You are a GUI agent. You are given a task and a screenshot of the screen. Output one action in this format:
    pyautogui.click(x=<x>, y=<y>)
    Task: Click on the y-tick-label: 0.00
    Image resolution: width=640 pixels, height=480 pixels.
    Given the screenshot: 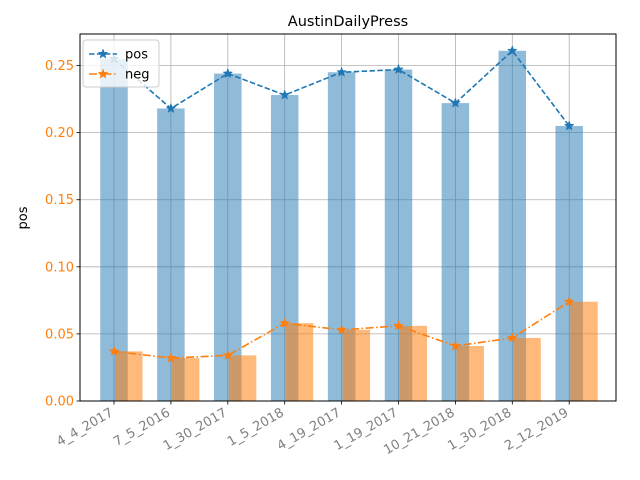 What is the action you would take?
    pyautogui.click(x=59, y=402)
    